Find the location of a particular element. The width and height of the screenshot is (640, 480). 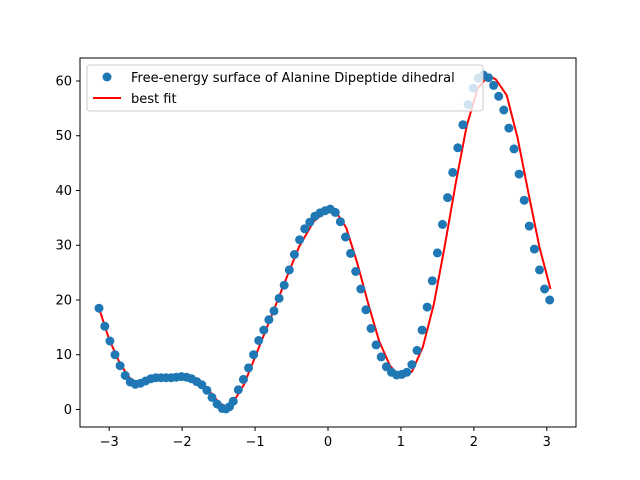

y-axis-ticks: 0 10 20 30 40 50 60 is located at coordinates (67, 246).